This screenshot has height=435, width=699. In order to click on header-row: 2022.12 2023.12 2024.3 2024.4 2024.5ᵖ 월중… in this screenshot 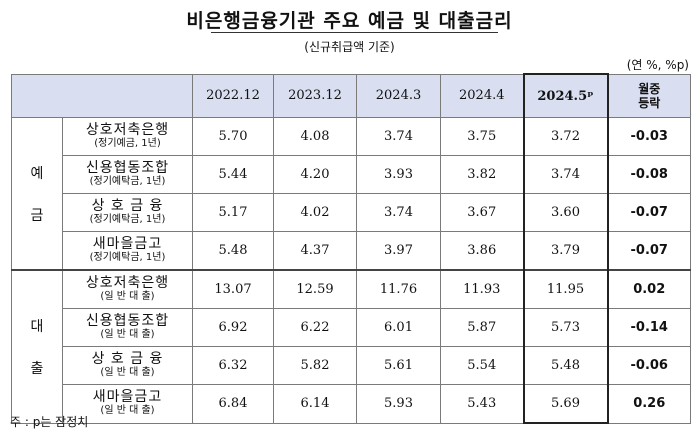, I will do `click(351, 95)`.